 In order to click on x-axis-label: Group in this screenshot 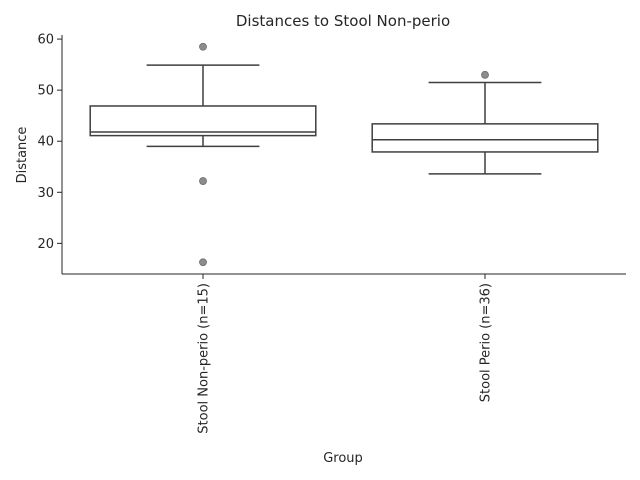, I will do `click(343, 458)`.